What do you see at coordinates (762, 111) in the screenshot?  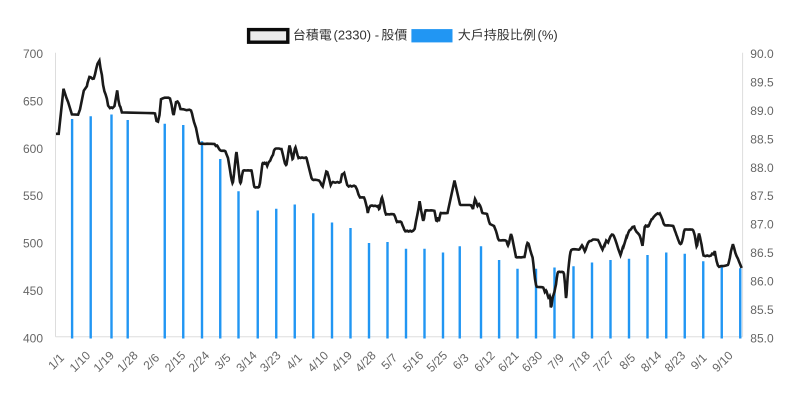 I see `svg-text: 89.0` at bounding box center [762, 111].